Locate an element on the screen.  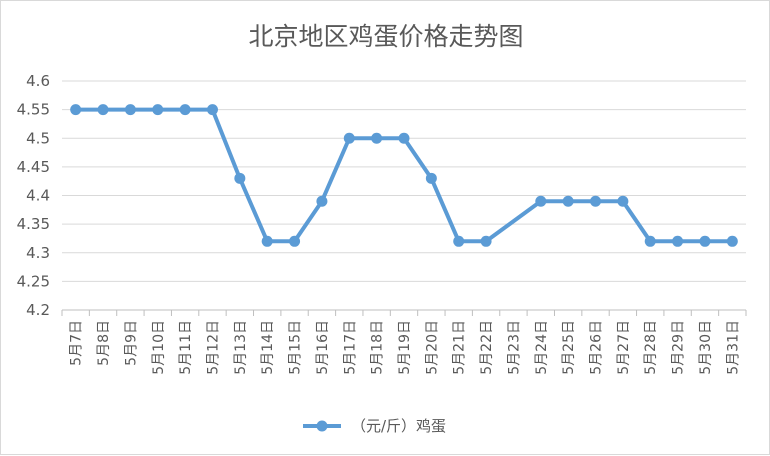
x-tick-label: 5月19日 is located at coordinates (405, 347).